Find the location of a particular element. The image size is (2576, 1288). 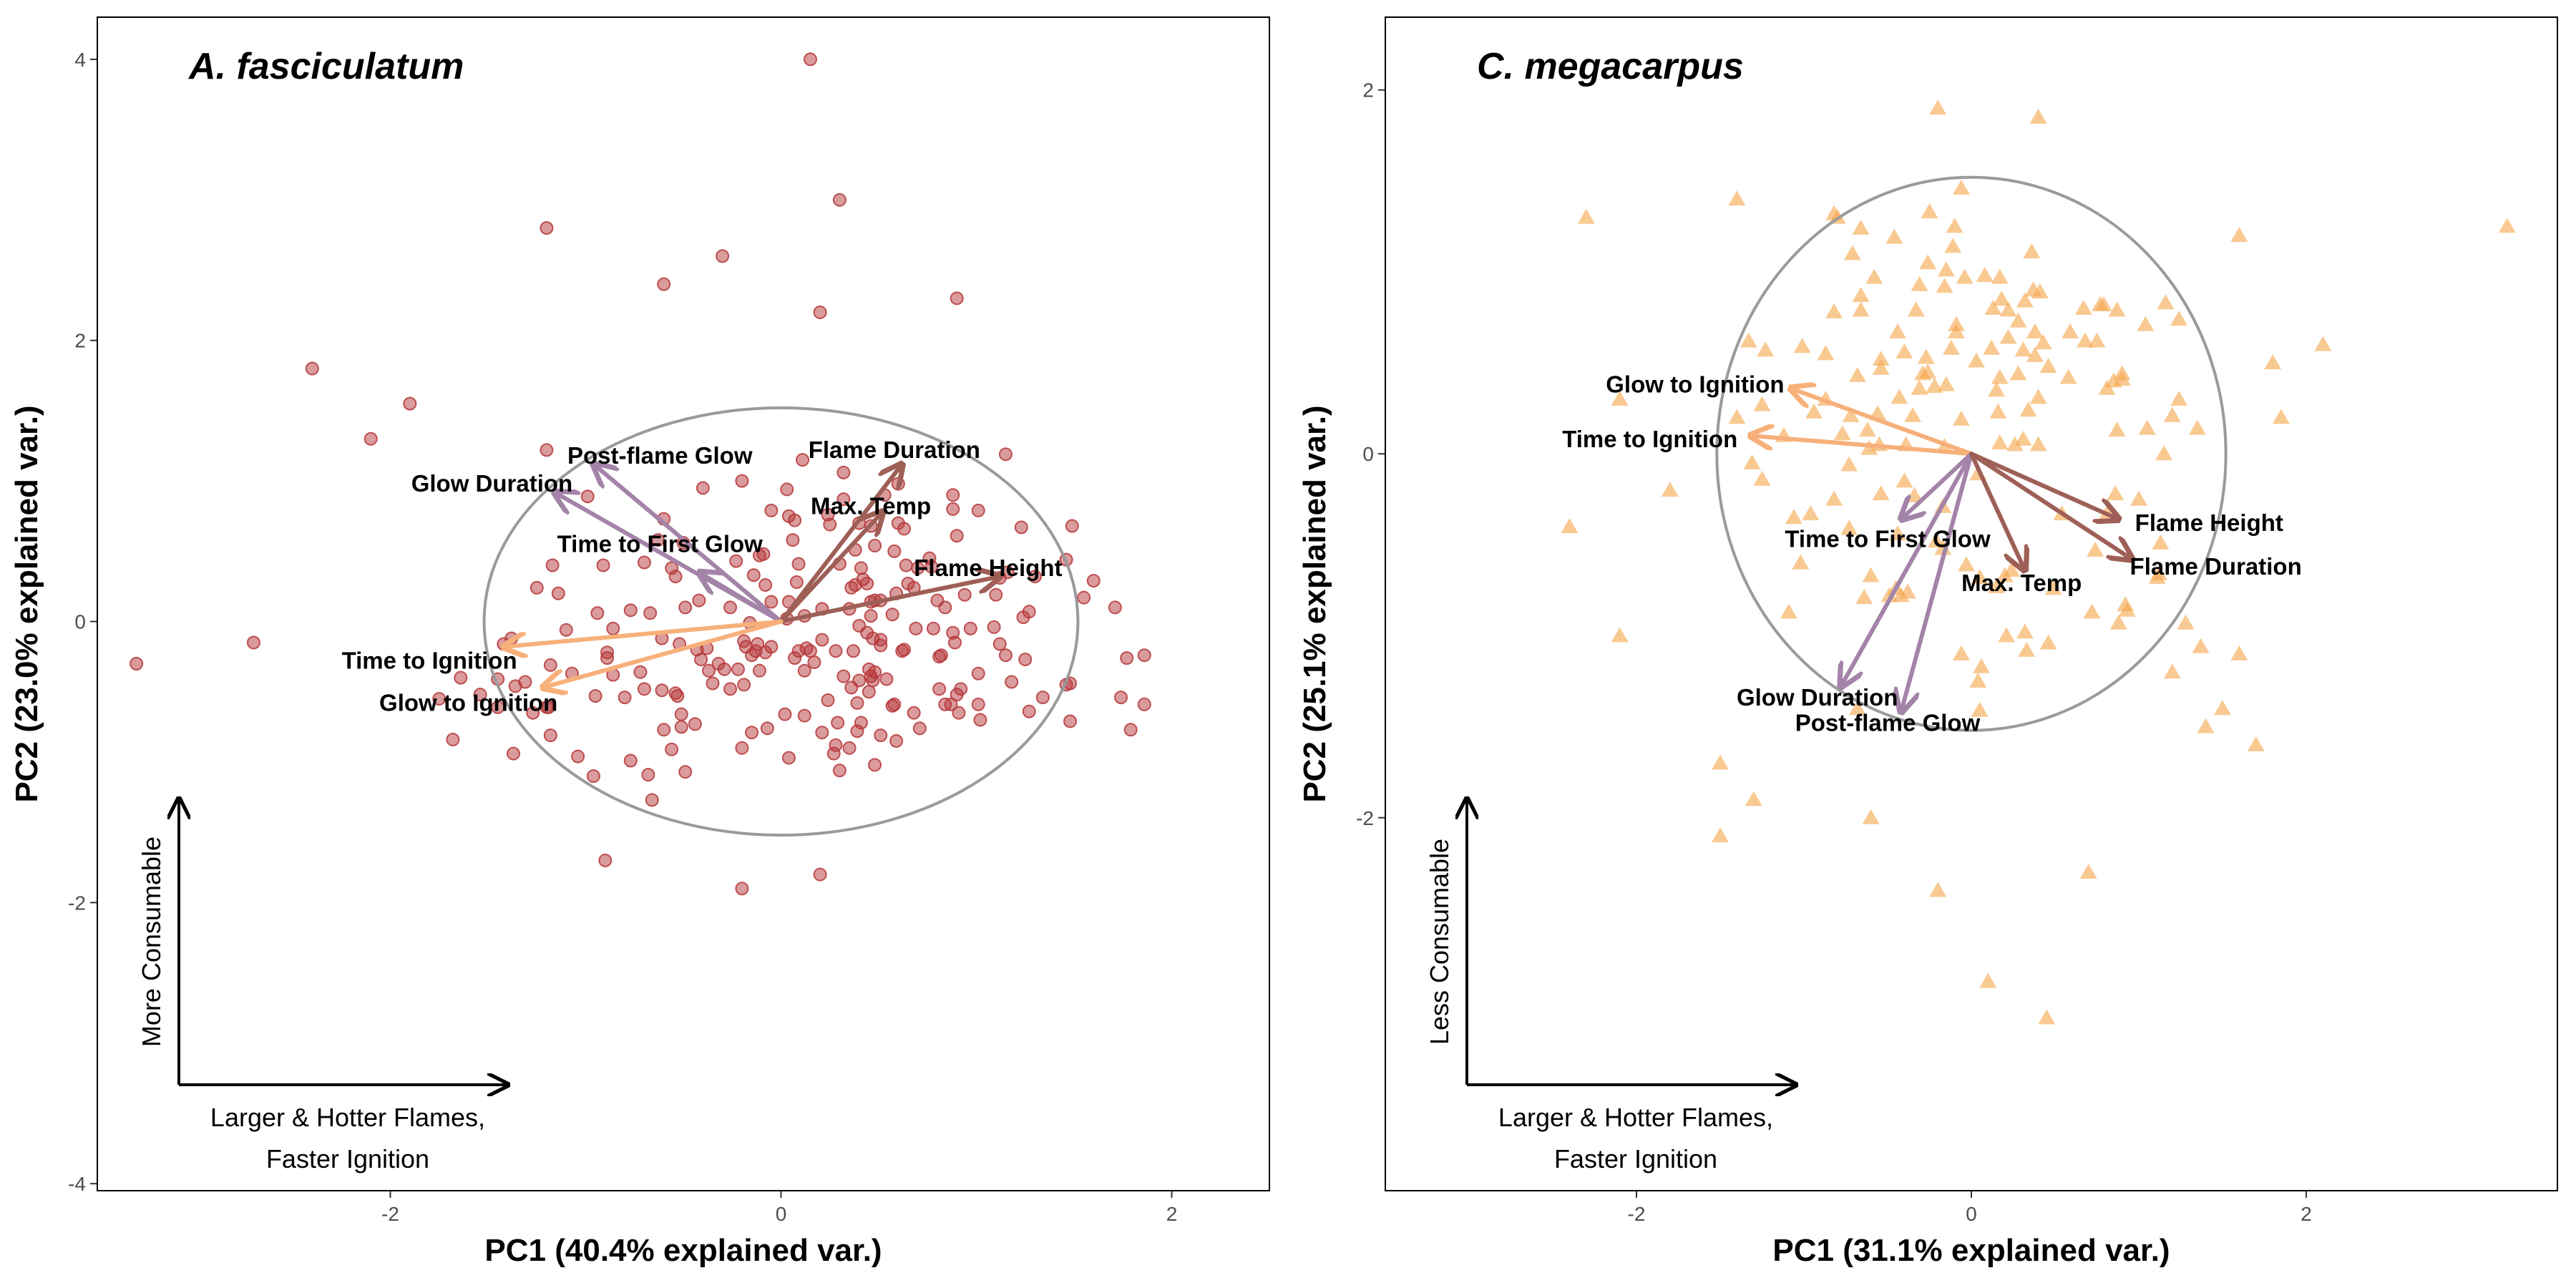

x-tick-label: 0 is located at coordinates (781, 1214).